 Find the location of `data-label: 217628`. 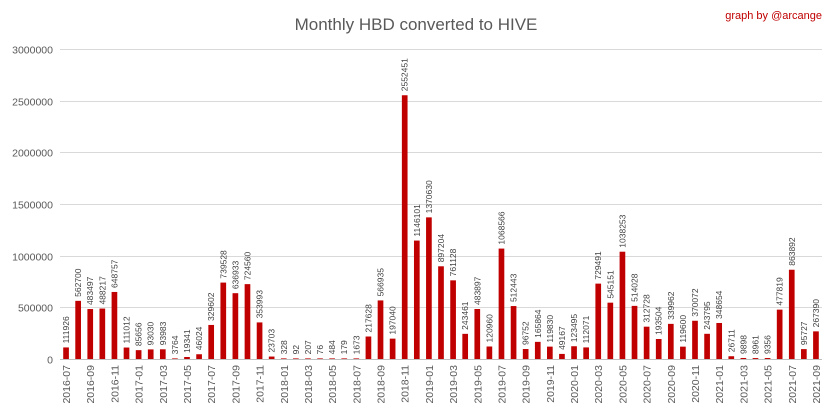

data-label: 217628 is located at coordinates (368, 318).